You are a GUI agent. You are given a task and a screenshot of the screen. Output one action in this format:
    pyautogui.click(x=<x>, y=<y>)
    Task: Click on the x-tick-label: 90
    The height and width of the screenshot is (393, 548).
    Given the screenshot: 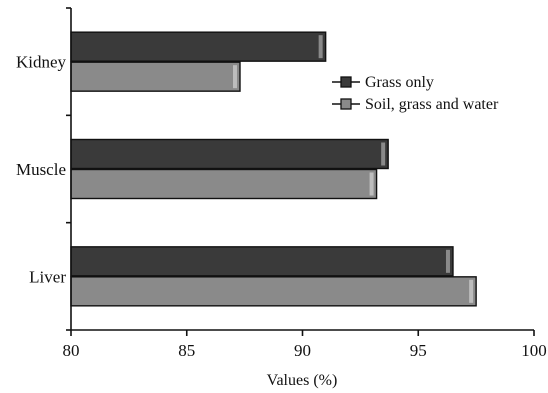 What is the action you would take?
    pyautogui.click(x=302, y=350)
    